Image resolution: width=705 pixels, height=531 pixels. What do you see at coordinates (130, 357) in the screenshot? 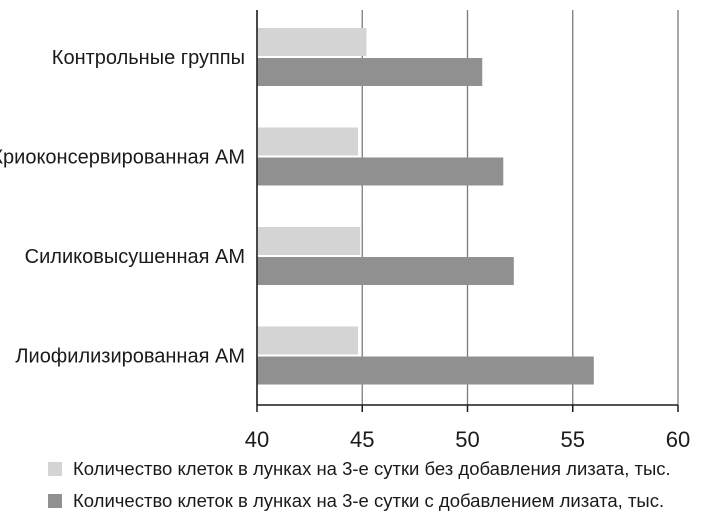
I see `category-label-4: Лиофилизированная АМ` at bounding box center [130, 357].